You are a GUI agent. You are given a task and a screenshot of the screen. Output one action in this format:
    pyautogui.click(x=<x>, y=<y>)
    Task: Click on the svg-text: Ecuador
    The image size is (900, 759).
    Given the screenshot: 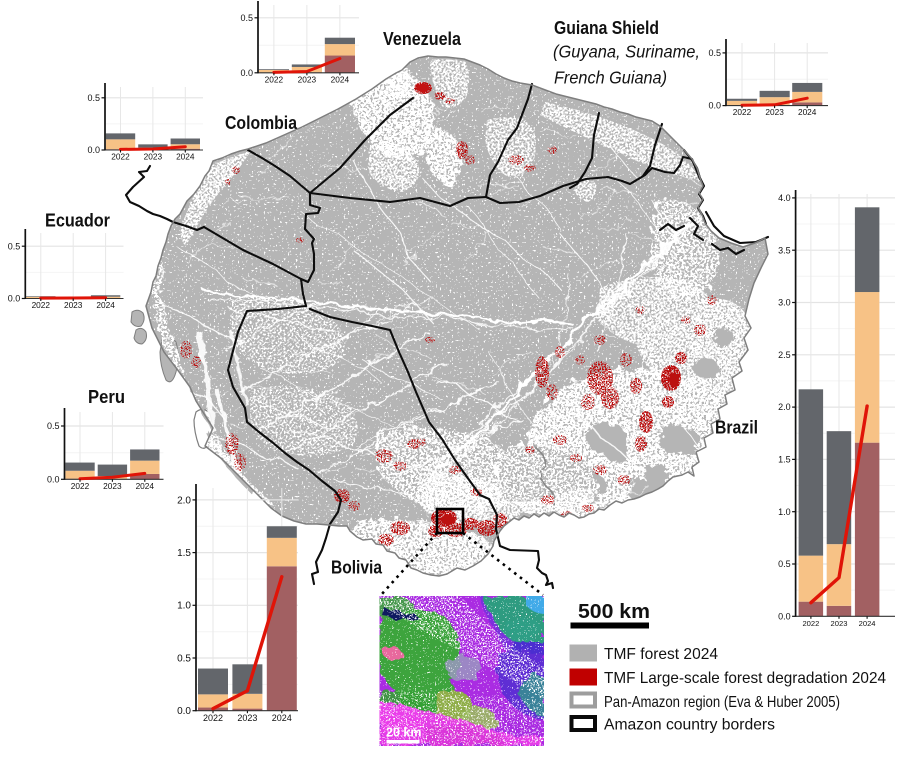 What is the action you would take?
    pyautogui.click(x=77, y=221)
    